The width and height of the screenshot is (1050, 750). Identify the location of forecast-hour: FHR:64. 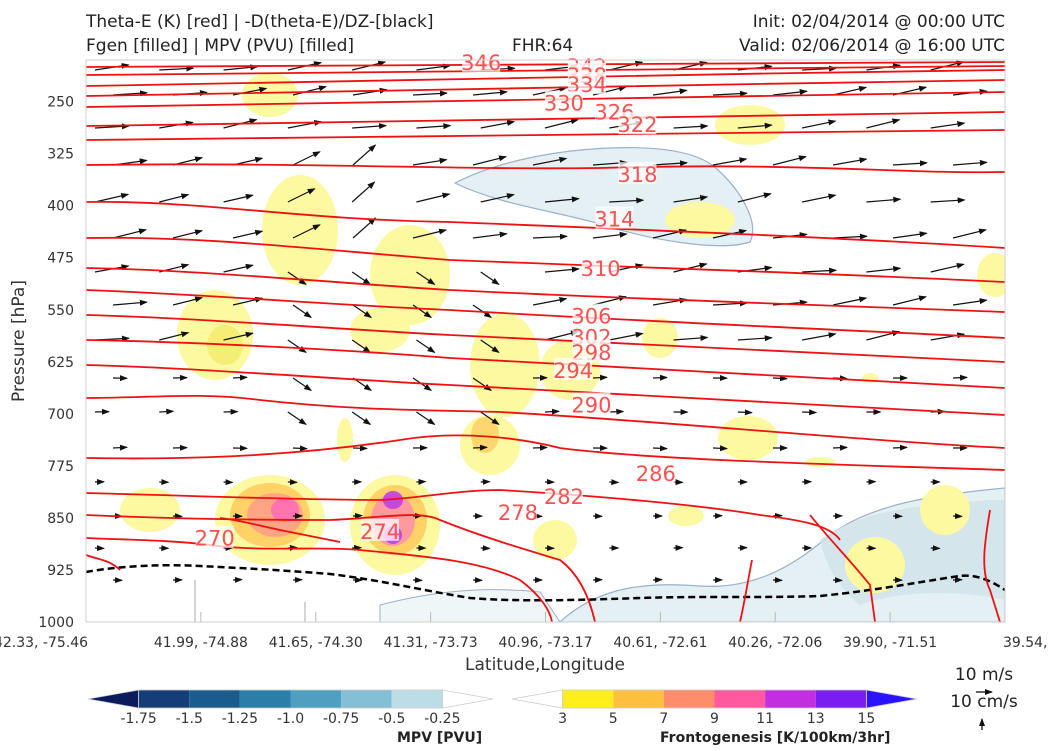
(543, 46).